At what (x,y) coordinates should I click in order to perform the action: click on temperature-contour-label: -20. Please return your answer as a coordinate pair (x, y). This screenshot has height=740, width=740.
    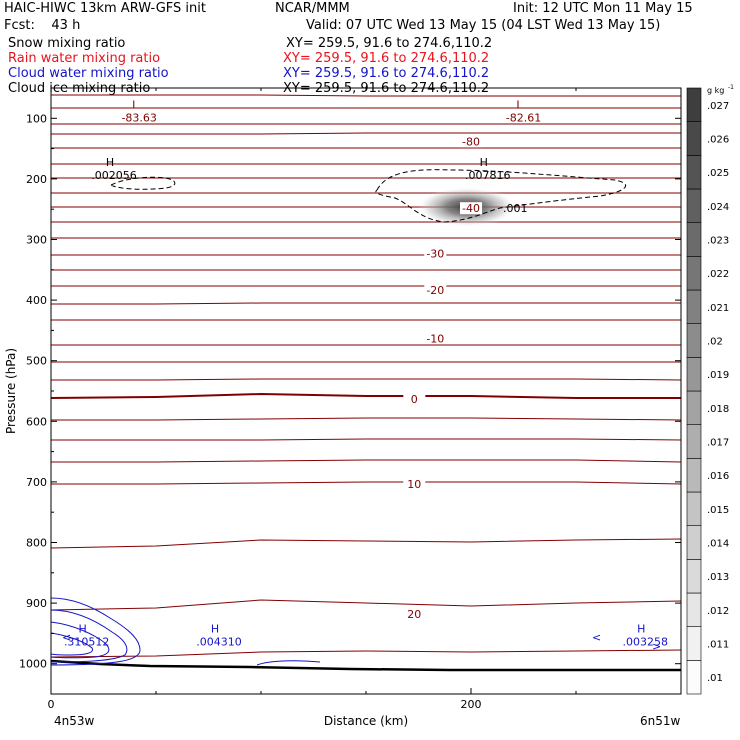
    Looking at the image, I should click on (435, 290).